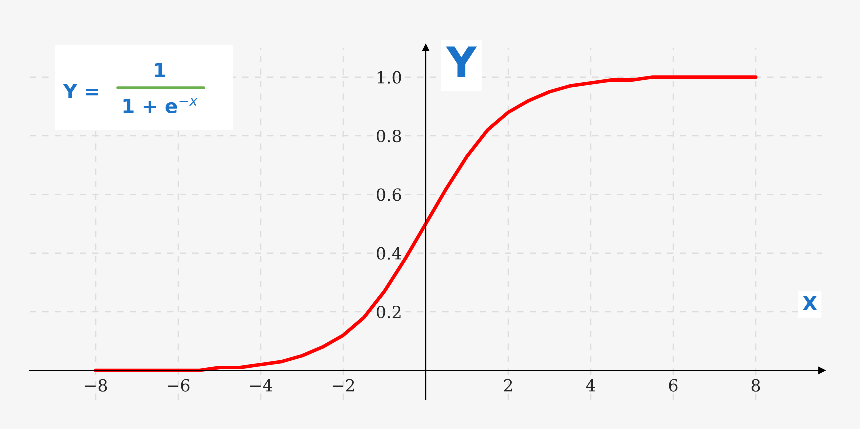 The image size is (860, 429). I want to click on x-tick-label: 6, so click(673, 385).